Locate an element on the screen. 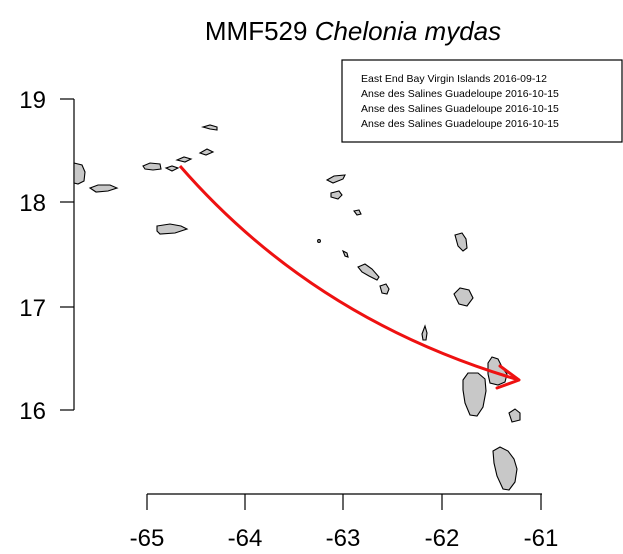  y-tick-label-18: 18 is located at coordinates (32, 203).